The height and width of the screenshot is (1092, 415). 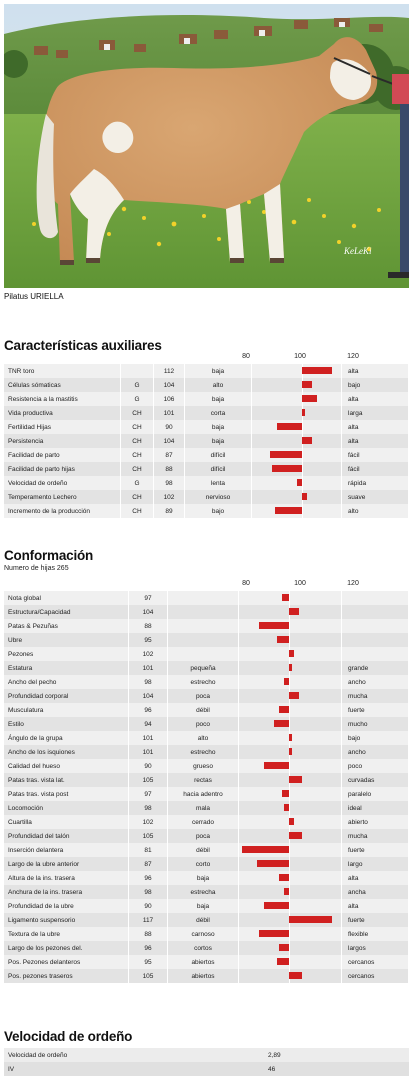 What do you see at coordinates (206, 906) in the screenshot?
I see `table-row: Profundidad de la ubre 90 baja alta` at bounding box center [206, 906].